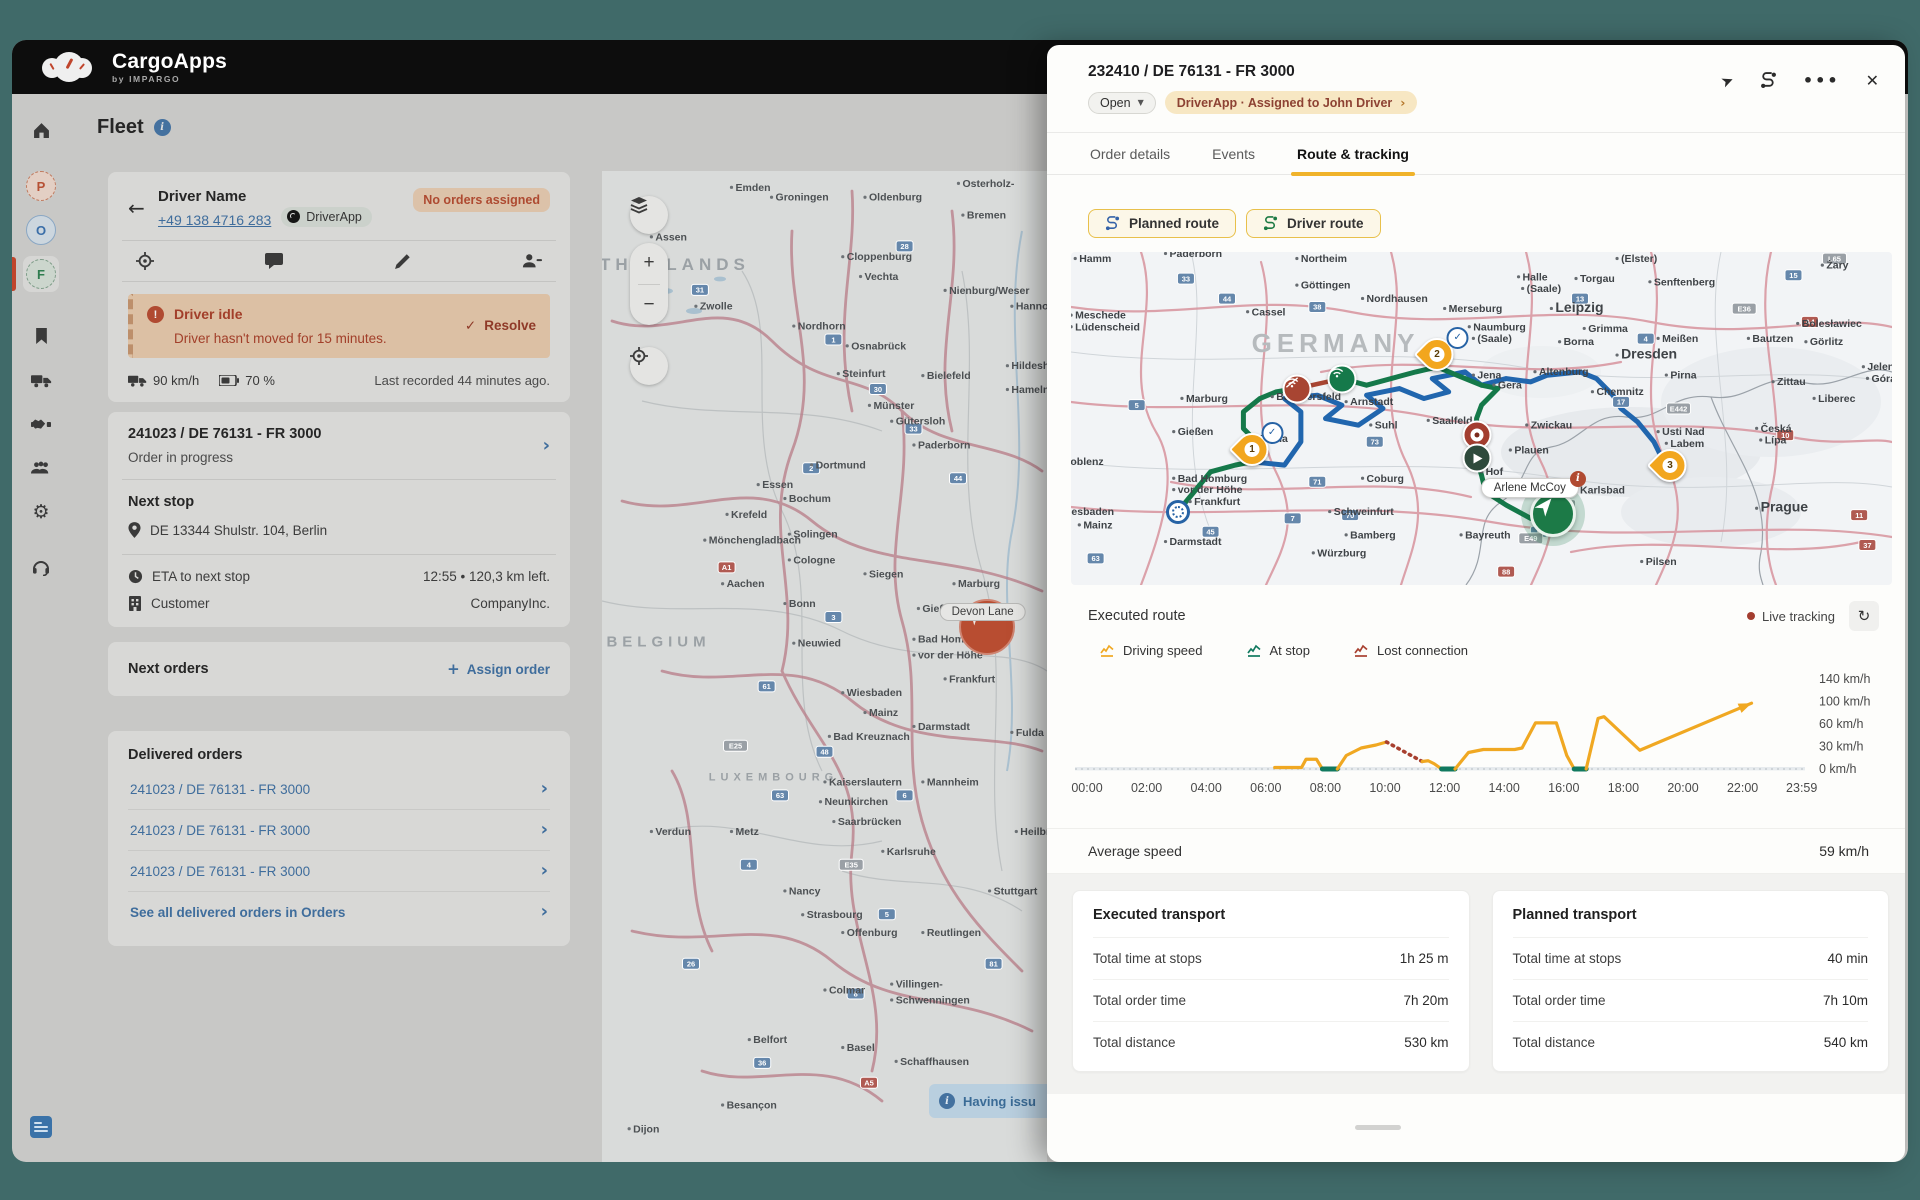 The height and width of the screenshot is (1200, 1920). Describe the element at coordinates (649, 304) in the screenshot. I see `zoom-out-button: −` at that location.